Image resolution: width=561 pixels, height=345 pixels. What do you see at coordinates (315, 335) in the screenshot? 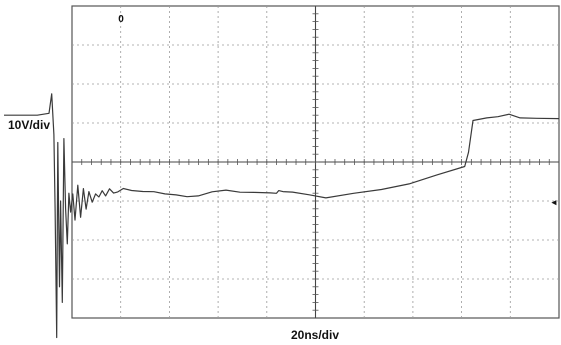
I see `x-axis-label: 20ns/div` at bounding box center [315, 335].